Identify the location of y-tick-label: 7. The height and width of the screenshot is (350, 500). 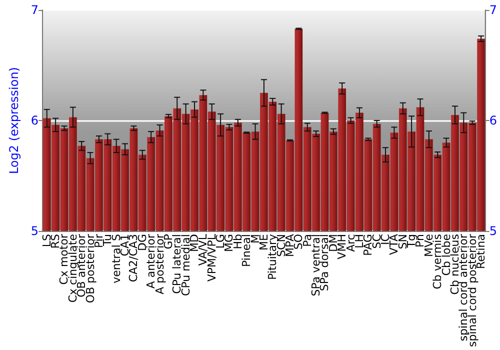
(34, 10).